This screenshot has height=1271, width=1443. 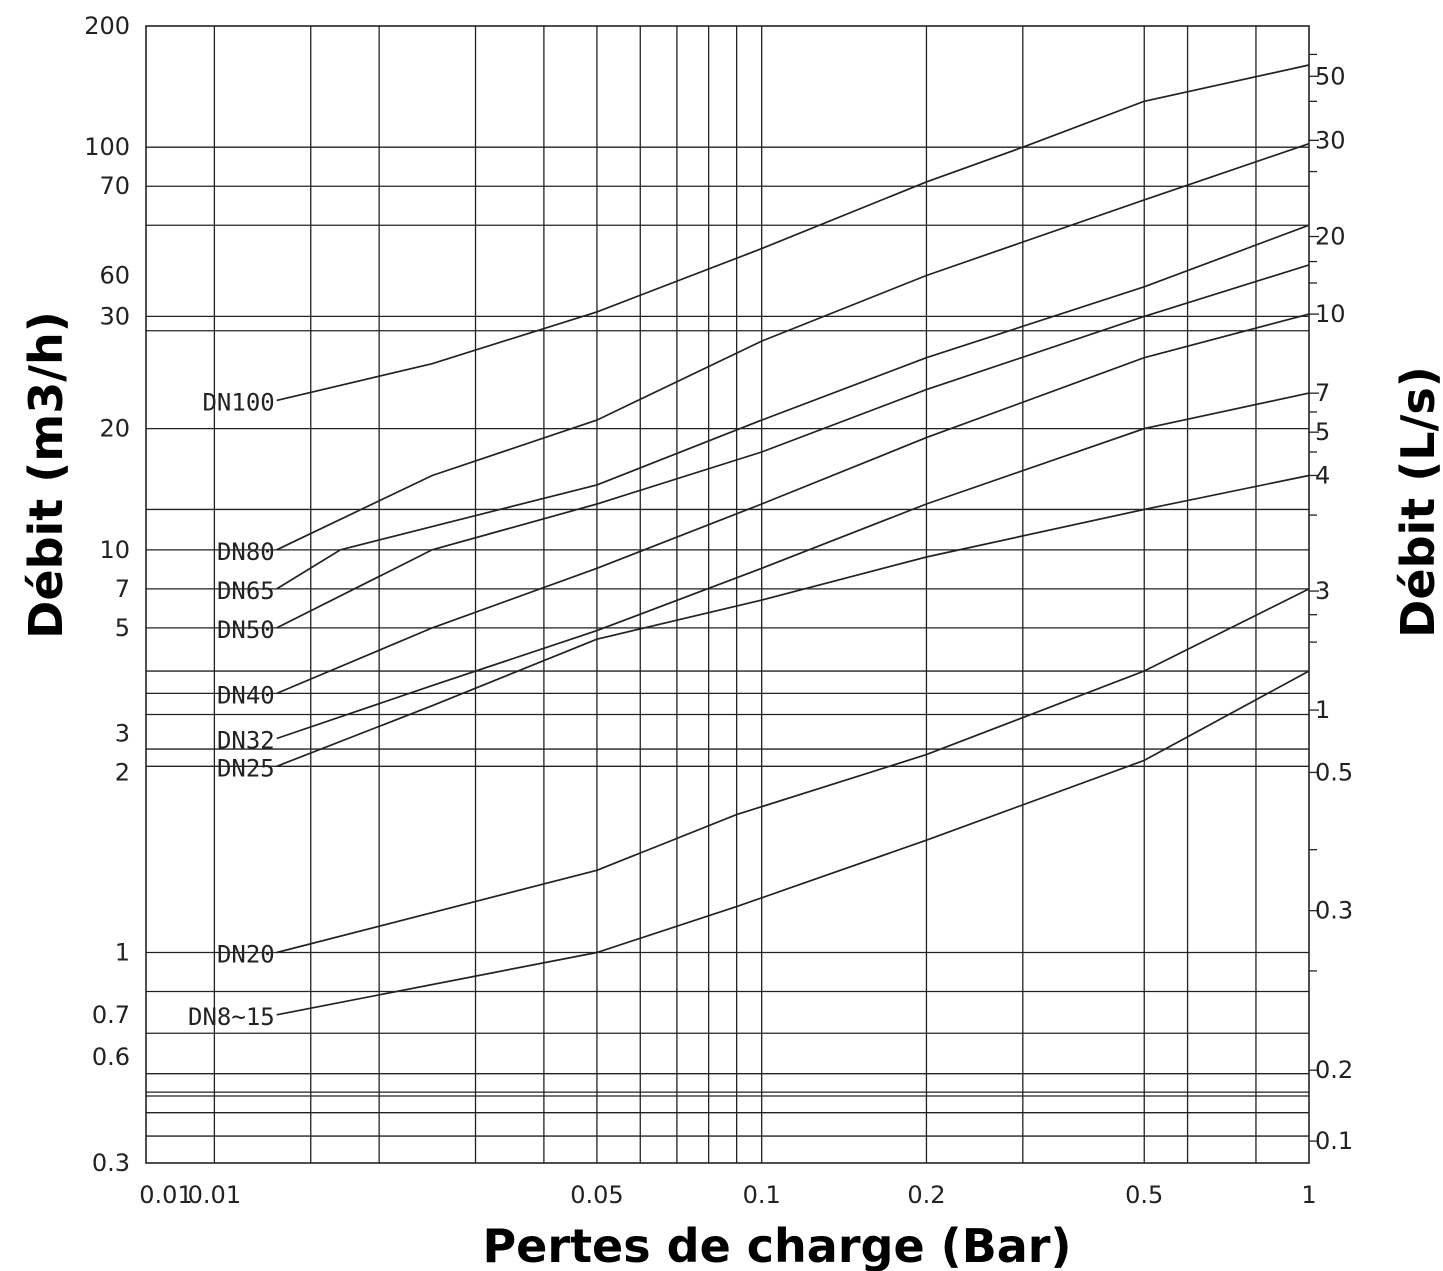 What do you see at coordinates (246, 740) in the screenshot?
I see `series-label-dn32: DN32` at bounding box center [246, 740].